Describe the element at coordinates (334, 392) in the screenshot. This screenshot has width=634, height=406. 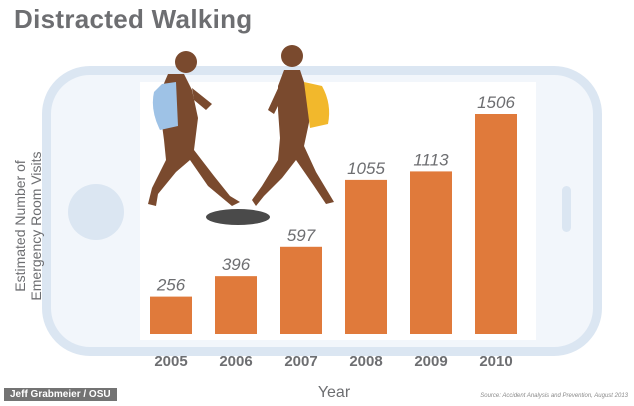
I see `x-axis-label: Year` at that location.